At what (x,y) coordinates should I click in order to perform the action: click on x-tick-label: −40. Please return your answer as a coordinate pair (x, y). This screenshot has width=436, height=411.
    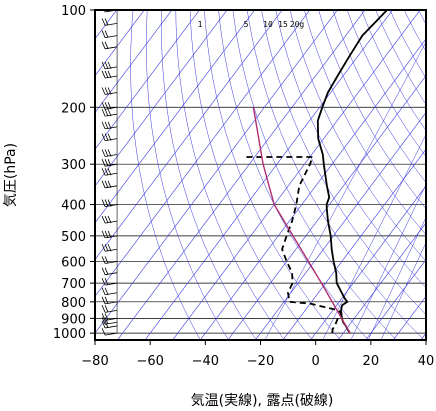
    Looking at the image, I should click on (205, 361).